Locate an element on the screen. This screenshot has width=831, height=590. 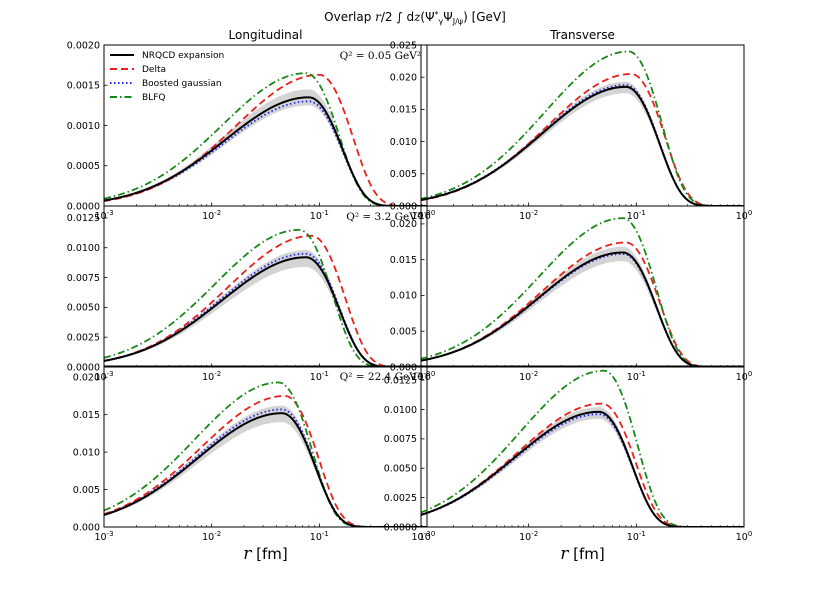
legend: NRQCD expansion Delta Boosted gaussian BLFQ is located at coordinates (167, 77).